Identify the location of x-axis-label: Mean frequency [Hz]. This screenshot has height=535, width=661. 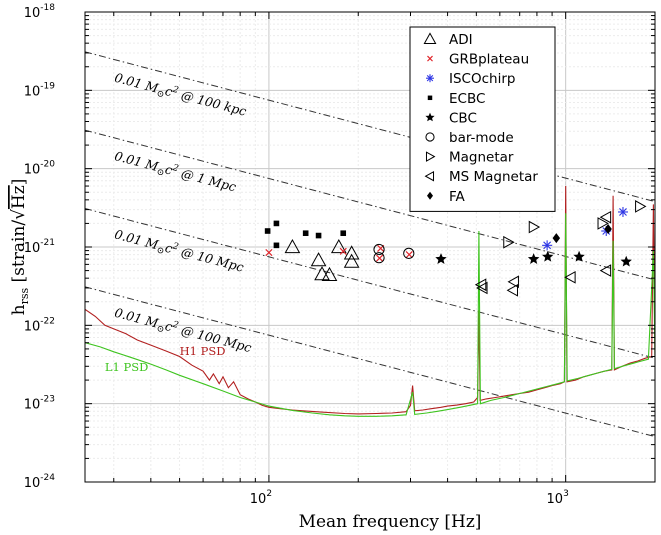
(390, 522).